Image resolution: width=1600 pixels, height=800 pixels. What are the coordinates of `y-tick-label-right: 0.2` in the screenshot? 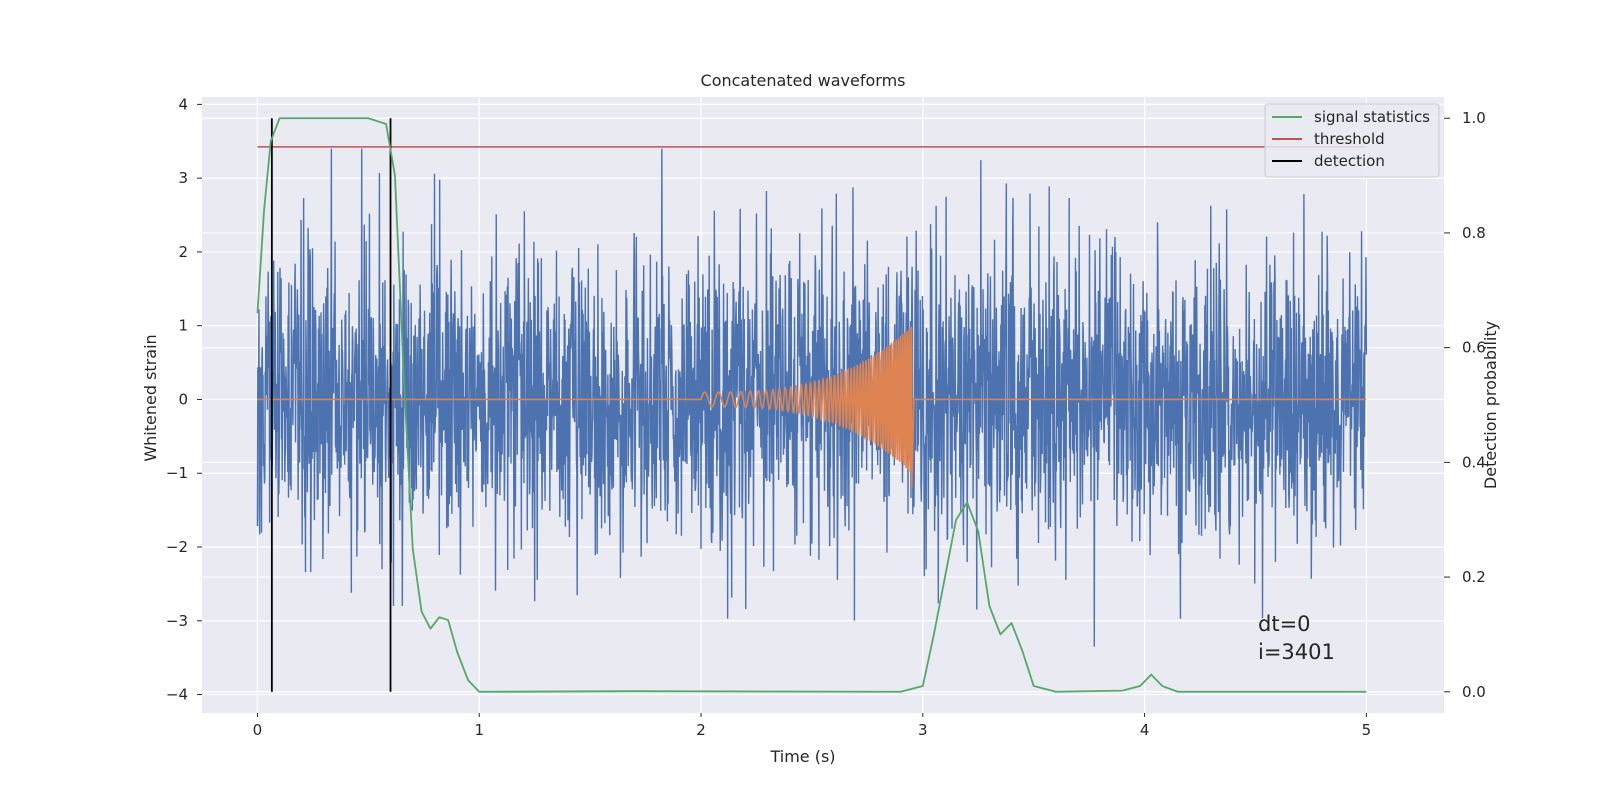 It's located at (1474, 577).